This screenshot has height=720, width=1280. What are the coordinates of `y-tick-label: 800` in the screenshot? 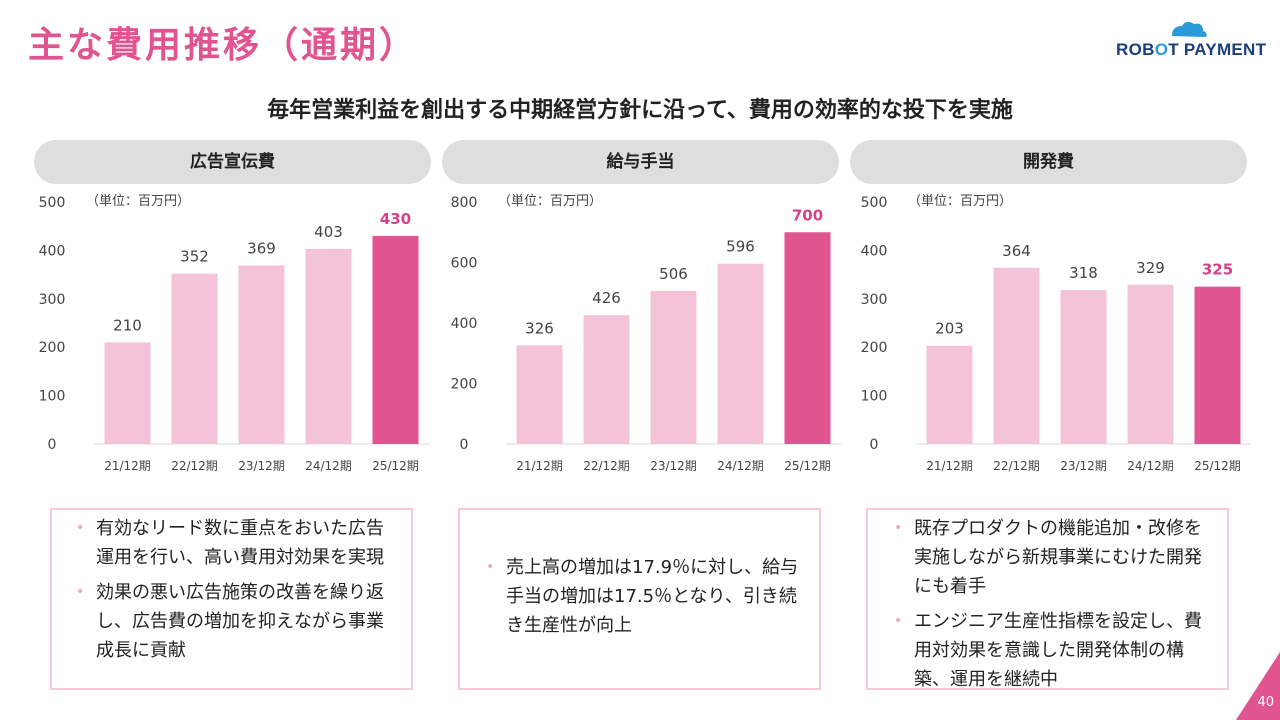 It's located at (464, 203).